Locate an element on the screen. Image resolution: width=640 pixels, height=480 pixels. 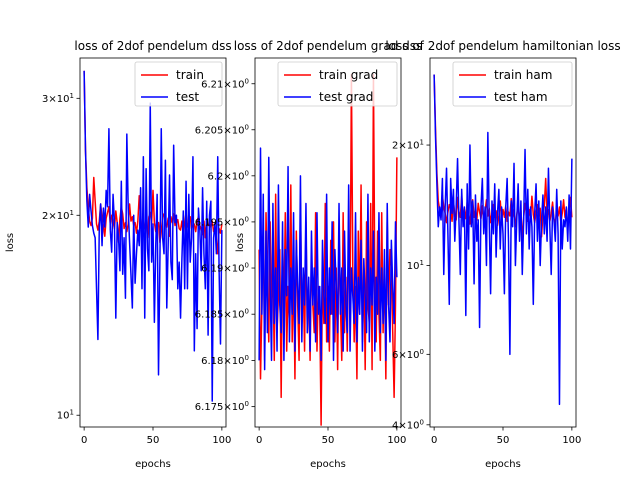
chart-title: loss of 2dof pendelum hamiltonian loss is located at coordinates (502, 46).